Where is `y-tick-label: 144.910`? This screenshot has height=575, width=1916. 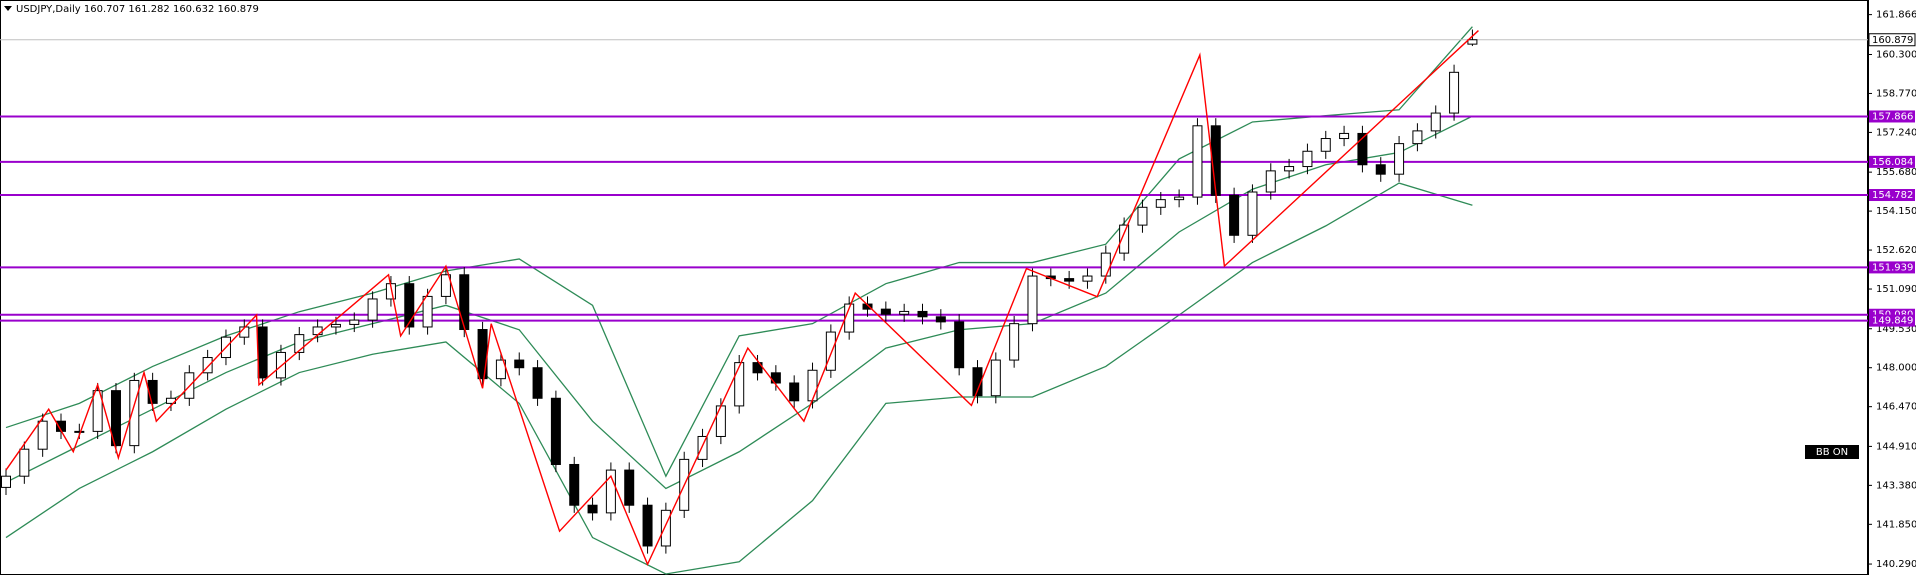 y-tick-label: 144.910 is located at coordinates (1896, 446).